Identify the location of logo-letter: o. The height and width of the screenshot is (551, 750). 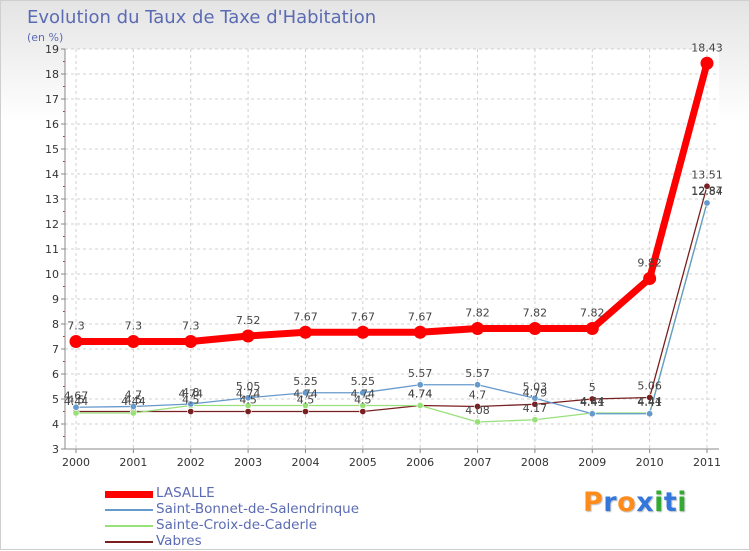
(627, 502).